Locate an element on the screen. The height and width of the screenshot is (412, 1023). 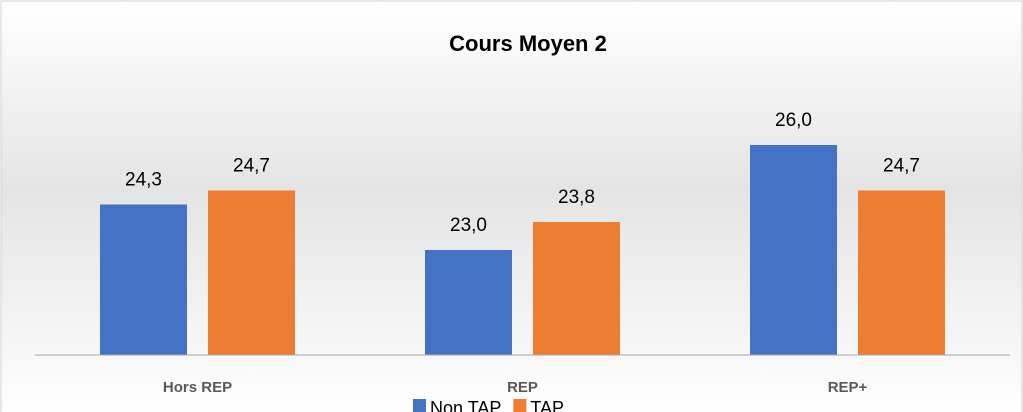
legend-label: Non TAP is located at coordinates (465, 405).